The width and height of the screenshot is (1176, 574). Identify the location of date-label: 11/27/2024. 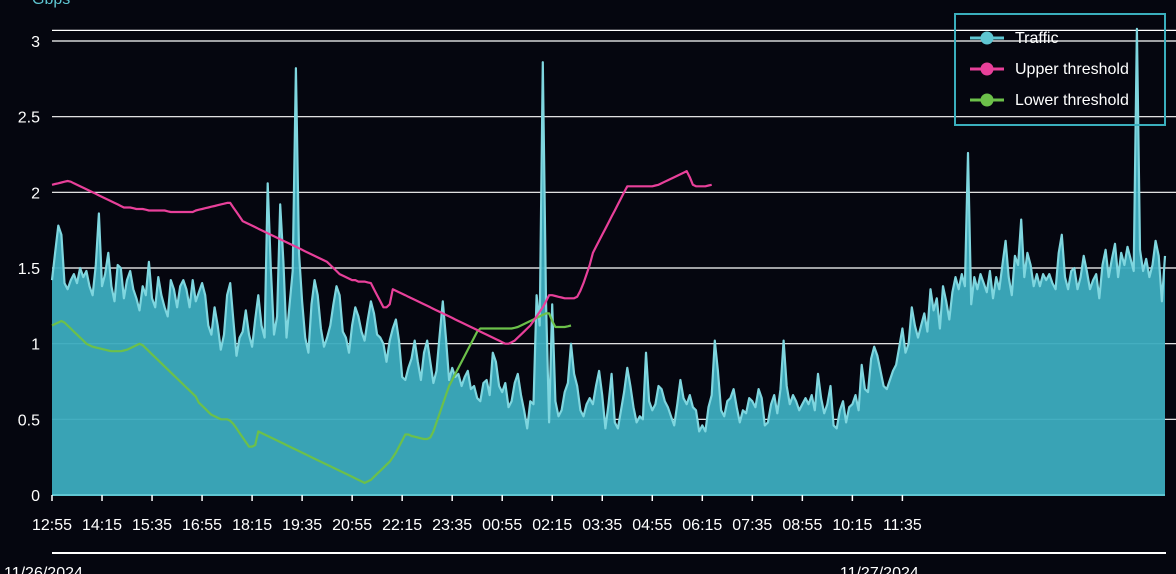
(879, 569).